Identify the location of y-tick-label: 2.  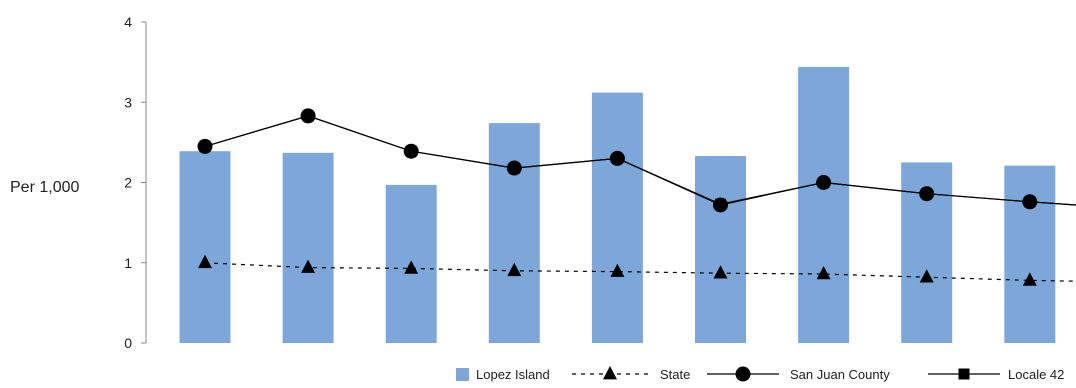
(128, 183).